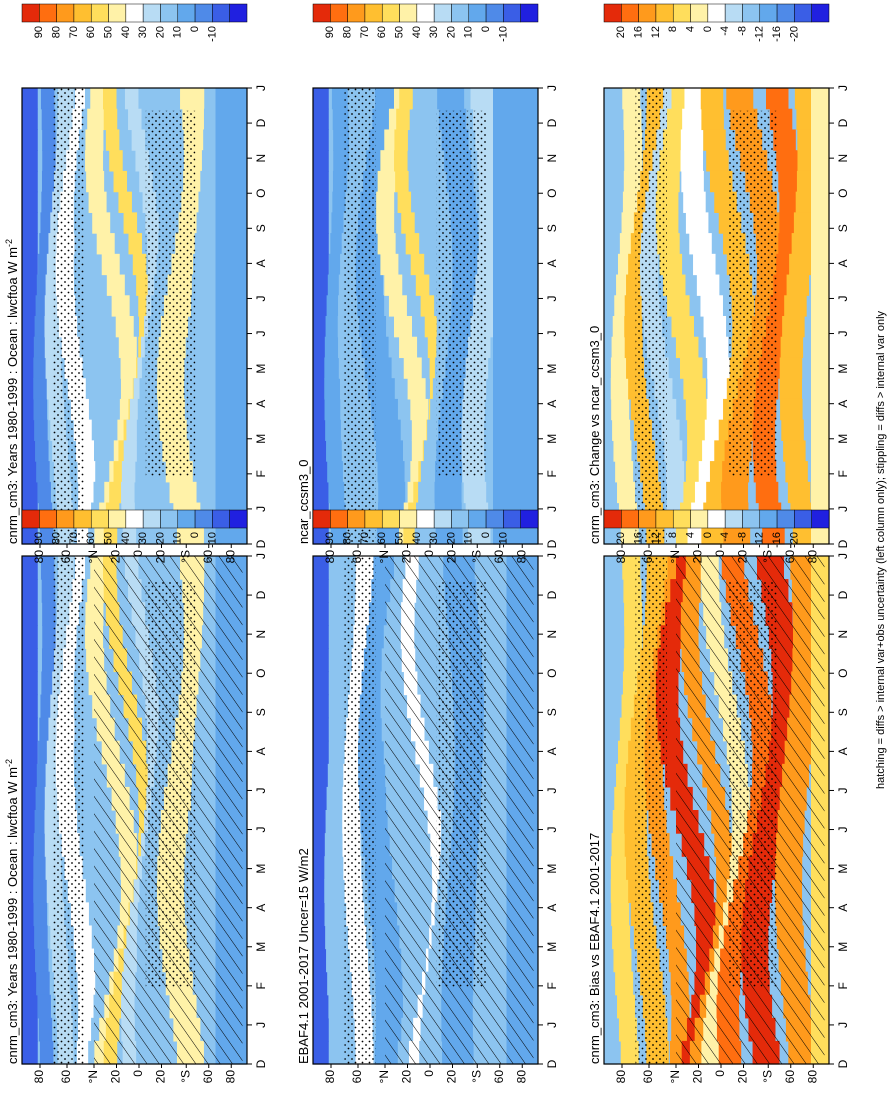 The image size is (894, 1100). I want to click on colorbar-label: 10, so click(178, 32).